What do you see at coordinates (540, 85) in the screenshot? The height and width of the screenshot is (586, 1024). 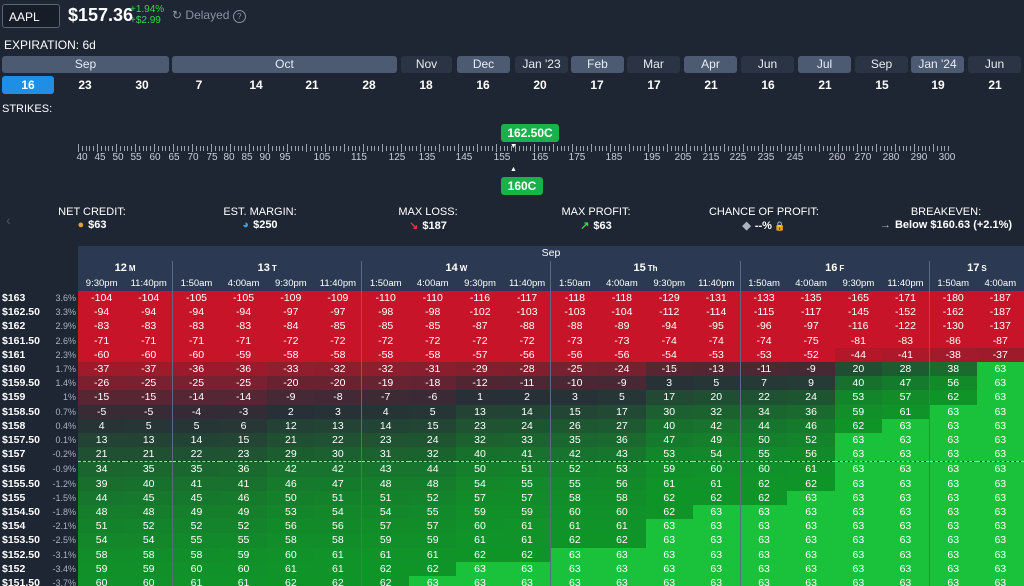 I see `expiration-day-9: 20` at bounding box center [540, 85].